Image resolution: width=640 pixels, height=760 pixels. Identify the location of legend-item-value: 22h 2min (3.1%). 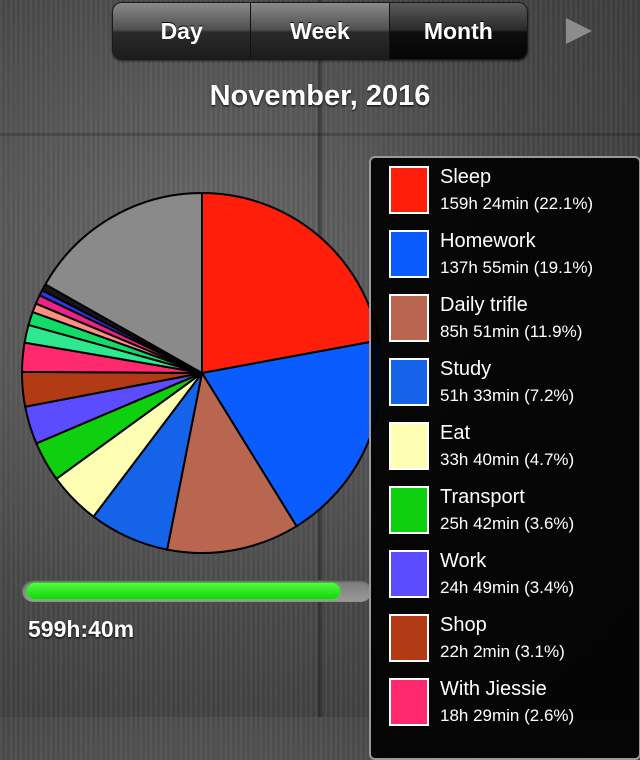
(502, 651).